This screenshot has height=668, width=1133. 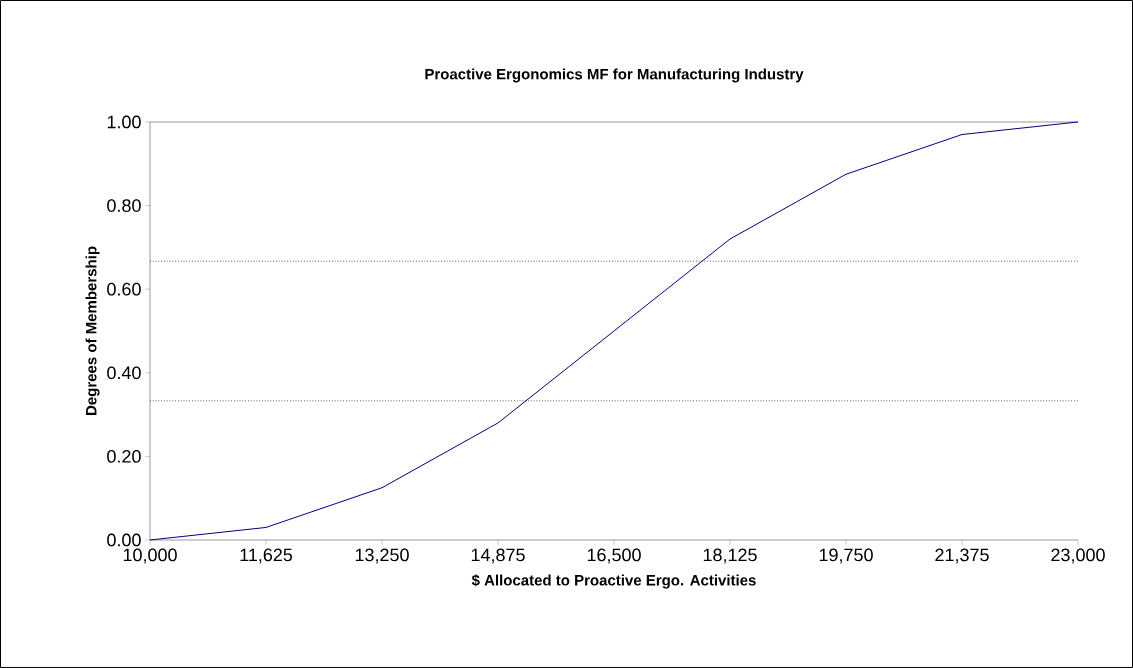 What do you see at coordinates (846, 556) in the screenshot?
I see `x-tick-label: 19,750` at bounding box center [846, 556].